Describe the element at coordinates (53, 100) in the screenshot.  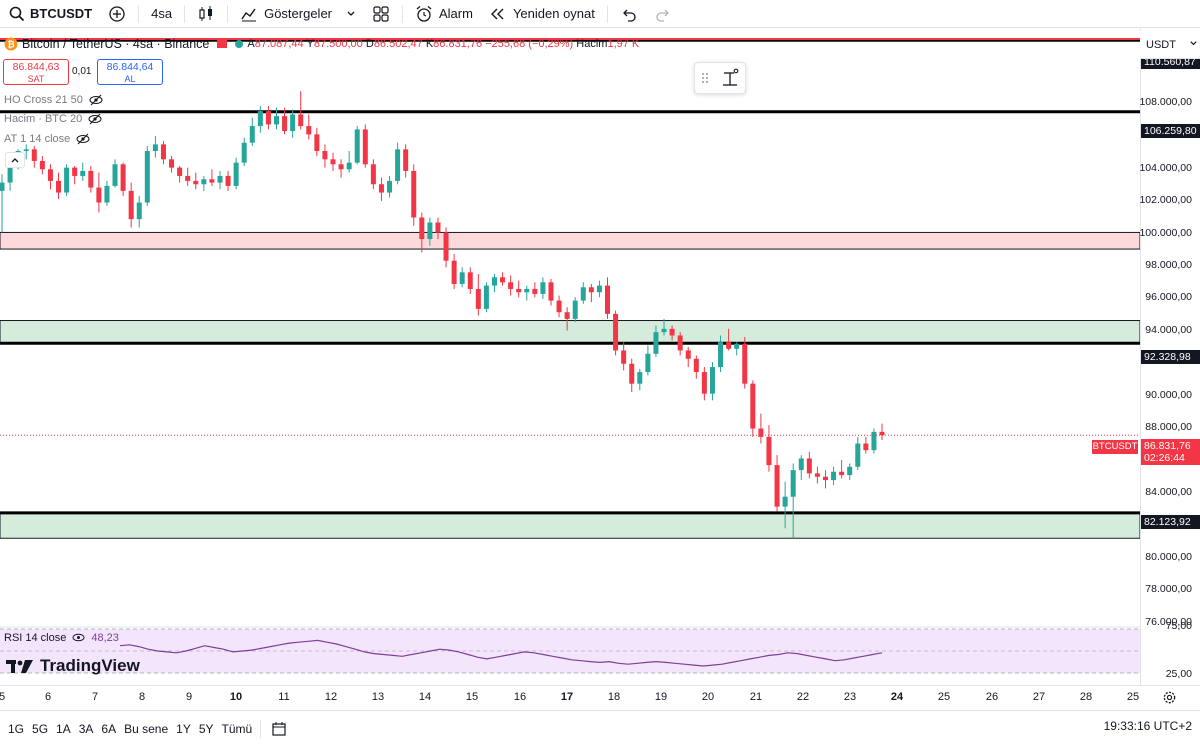
I see `indicator-ho-cross: HO Cross 21 50` at that location.